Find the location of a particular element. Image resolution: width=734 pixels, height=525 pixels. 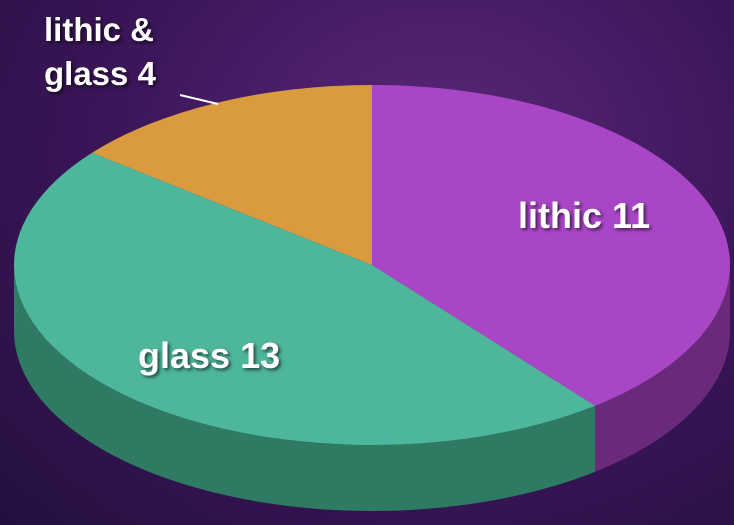

slice-side is located at coordinates (662, 368).